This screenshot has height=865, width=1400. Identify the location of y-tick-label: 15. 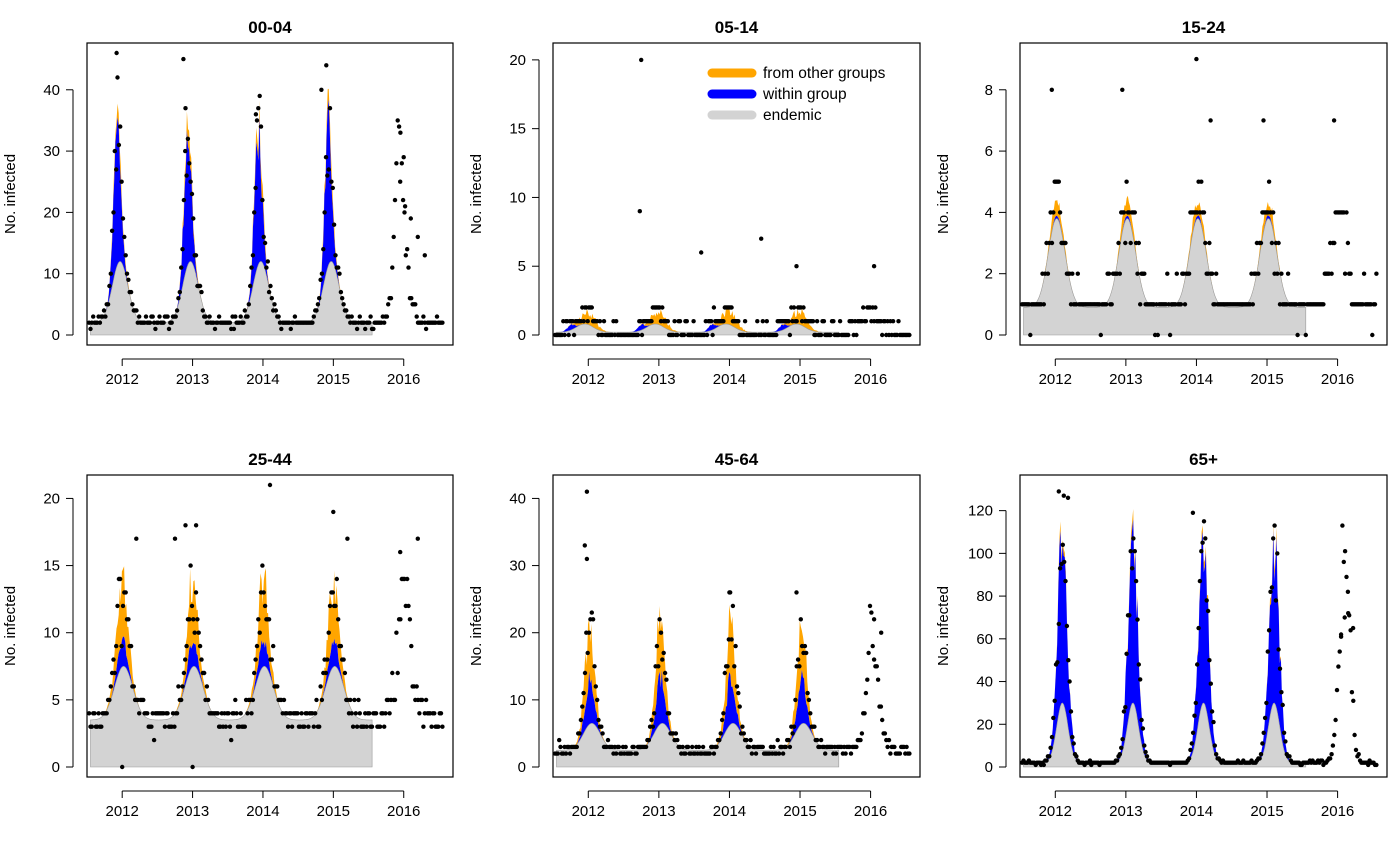
(517, 129).